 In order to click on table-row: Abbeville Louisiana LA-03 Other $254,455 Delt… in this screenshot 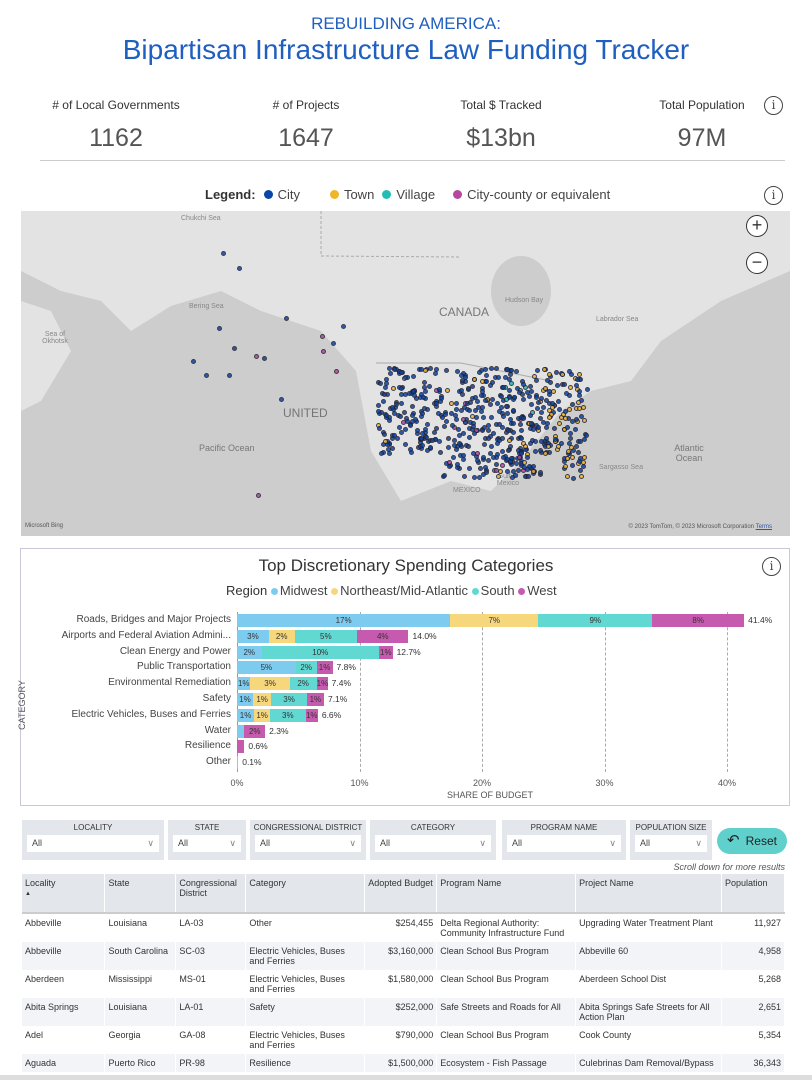, I will do `click(404, 927)`.